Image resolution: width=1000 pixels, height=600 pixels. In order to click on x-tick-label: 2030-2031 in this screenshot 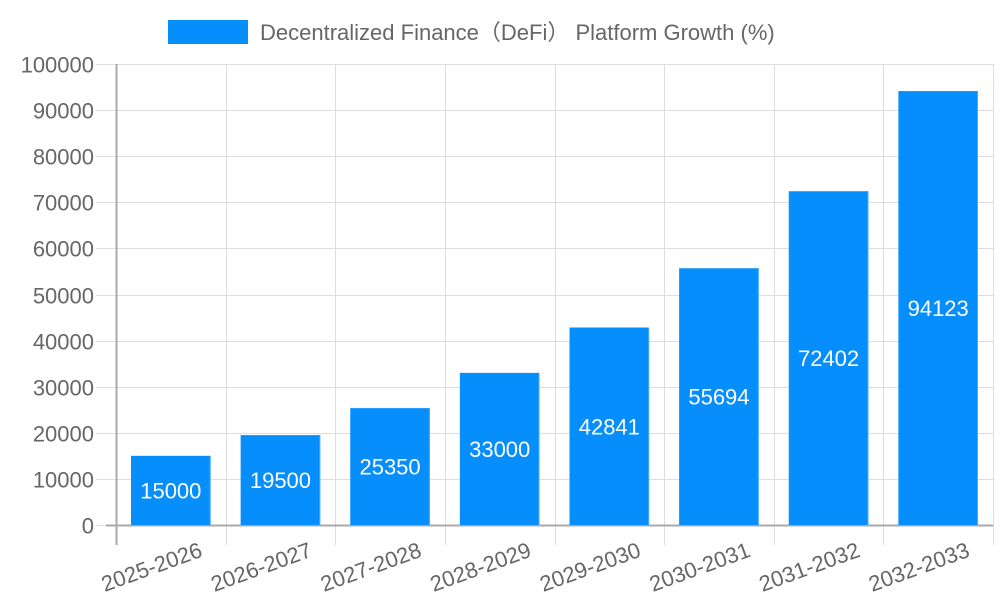, I will do `click(699, 566)`.